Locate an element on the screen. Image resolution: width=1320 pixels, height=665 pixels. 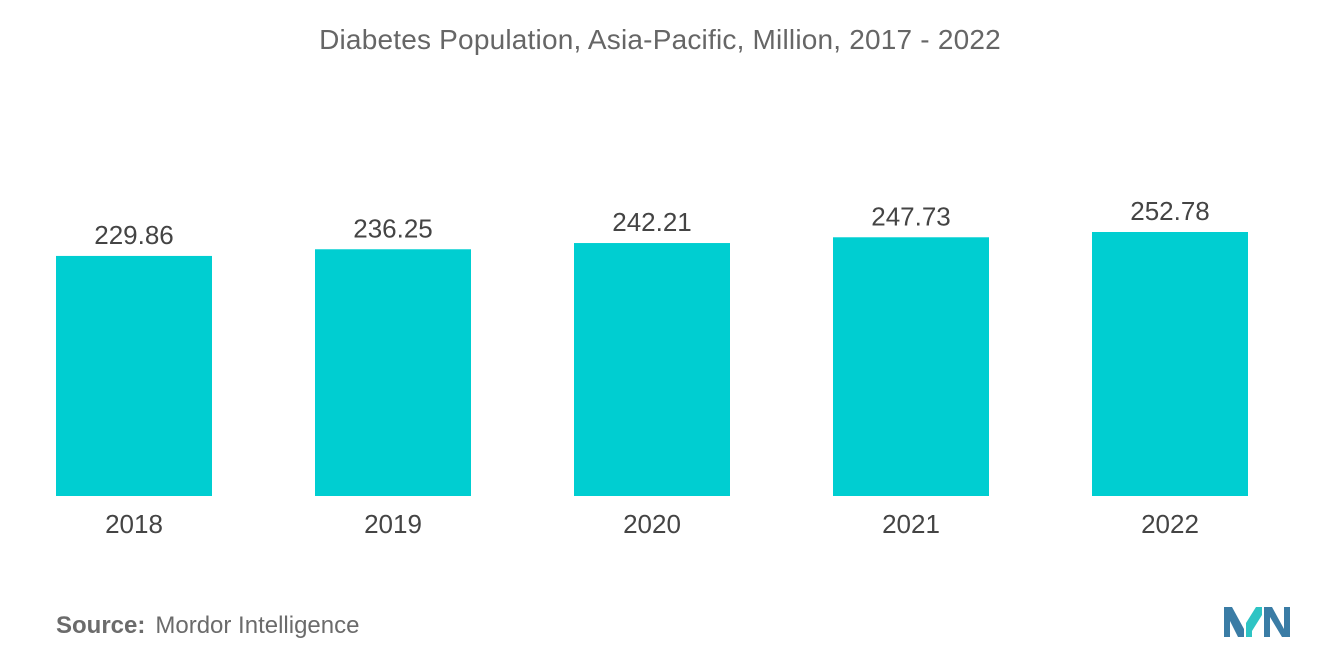
value-label-2021: 247.73 is located at coordinates (911, 216).